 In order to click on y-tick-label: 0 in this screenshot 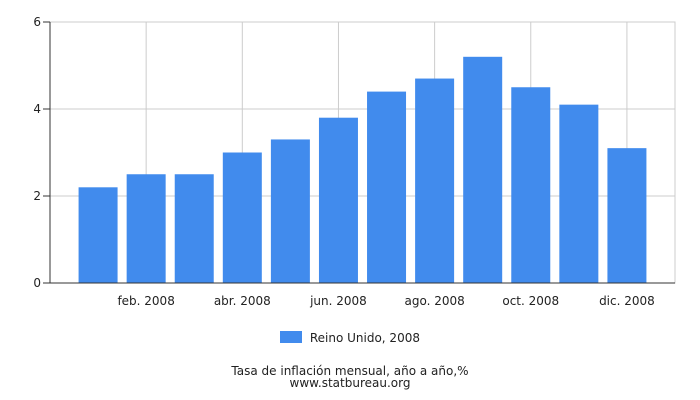, I will do `click(37, 283)`.